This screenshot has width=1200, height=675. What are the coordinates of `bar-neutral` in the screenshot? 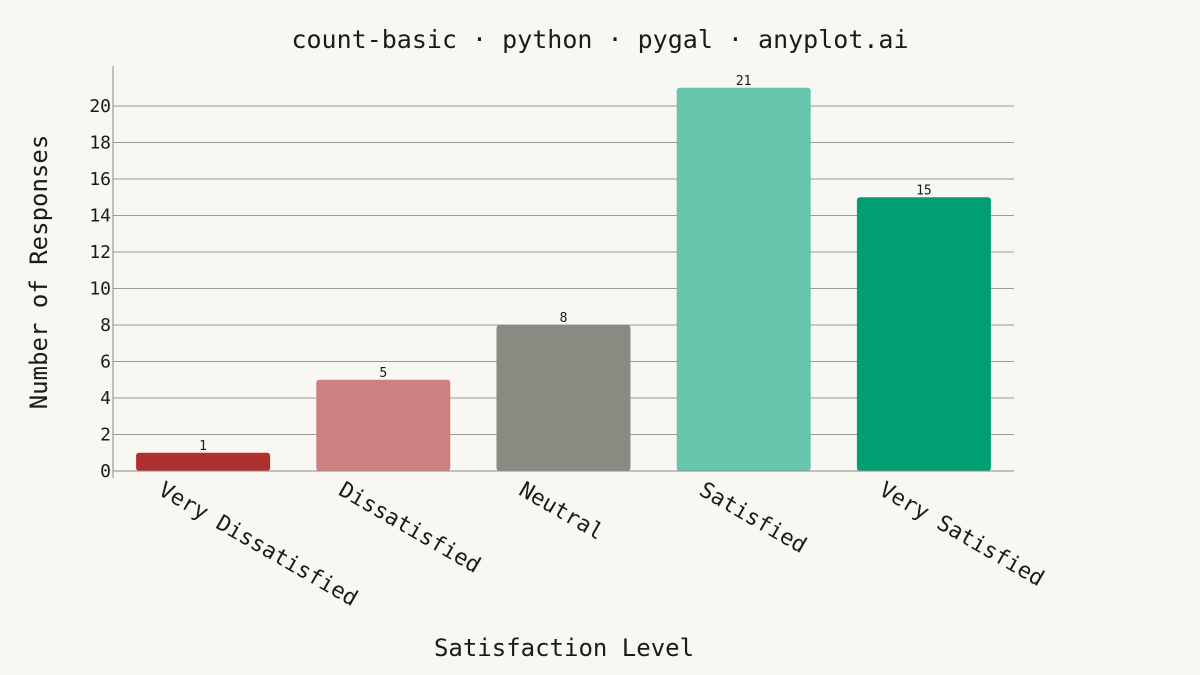 It's located at (563, 398).